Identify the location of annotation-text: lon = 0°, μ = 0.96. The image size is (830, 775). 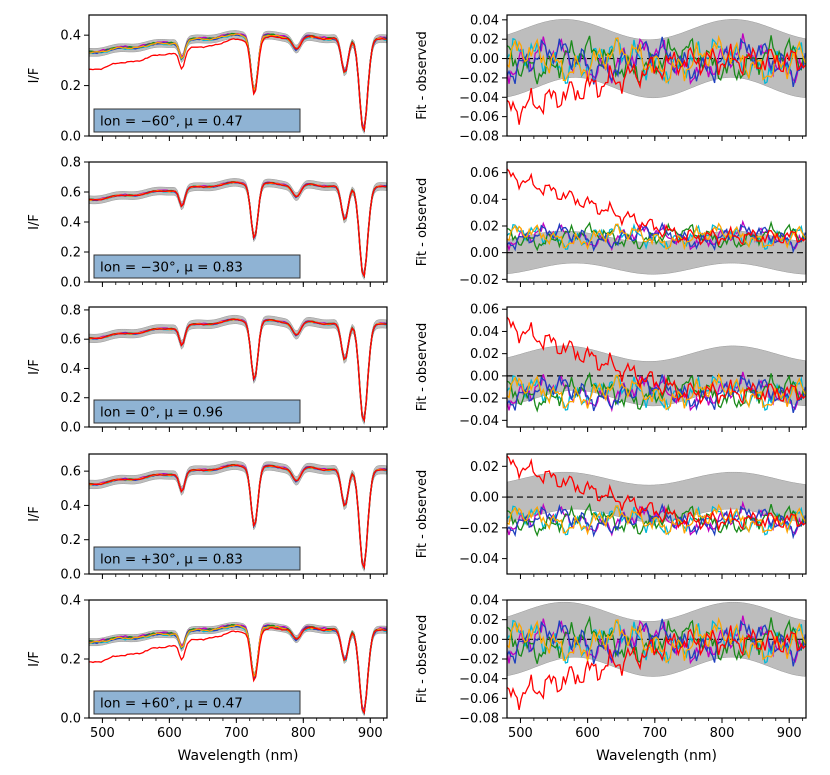
(161, 413).